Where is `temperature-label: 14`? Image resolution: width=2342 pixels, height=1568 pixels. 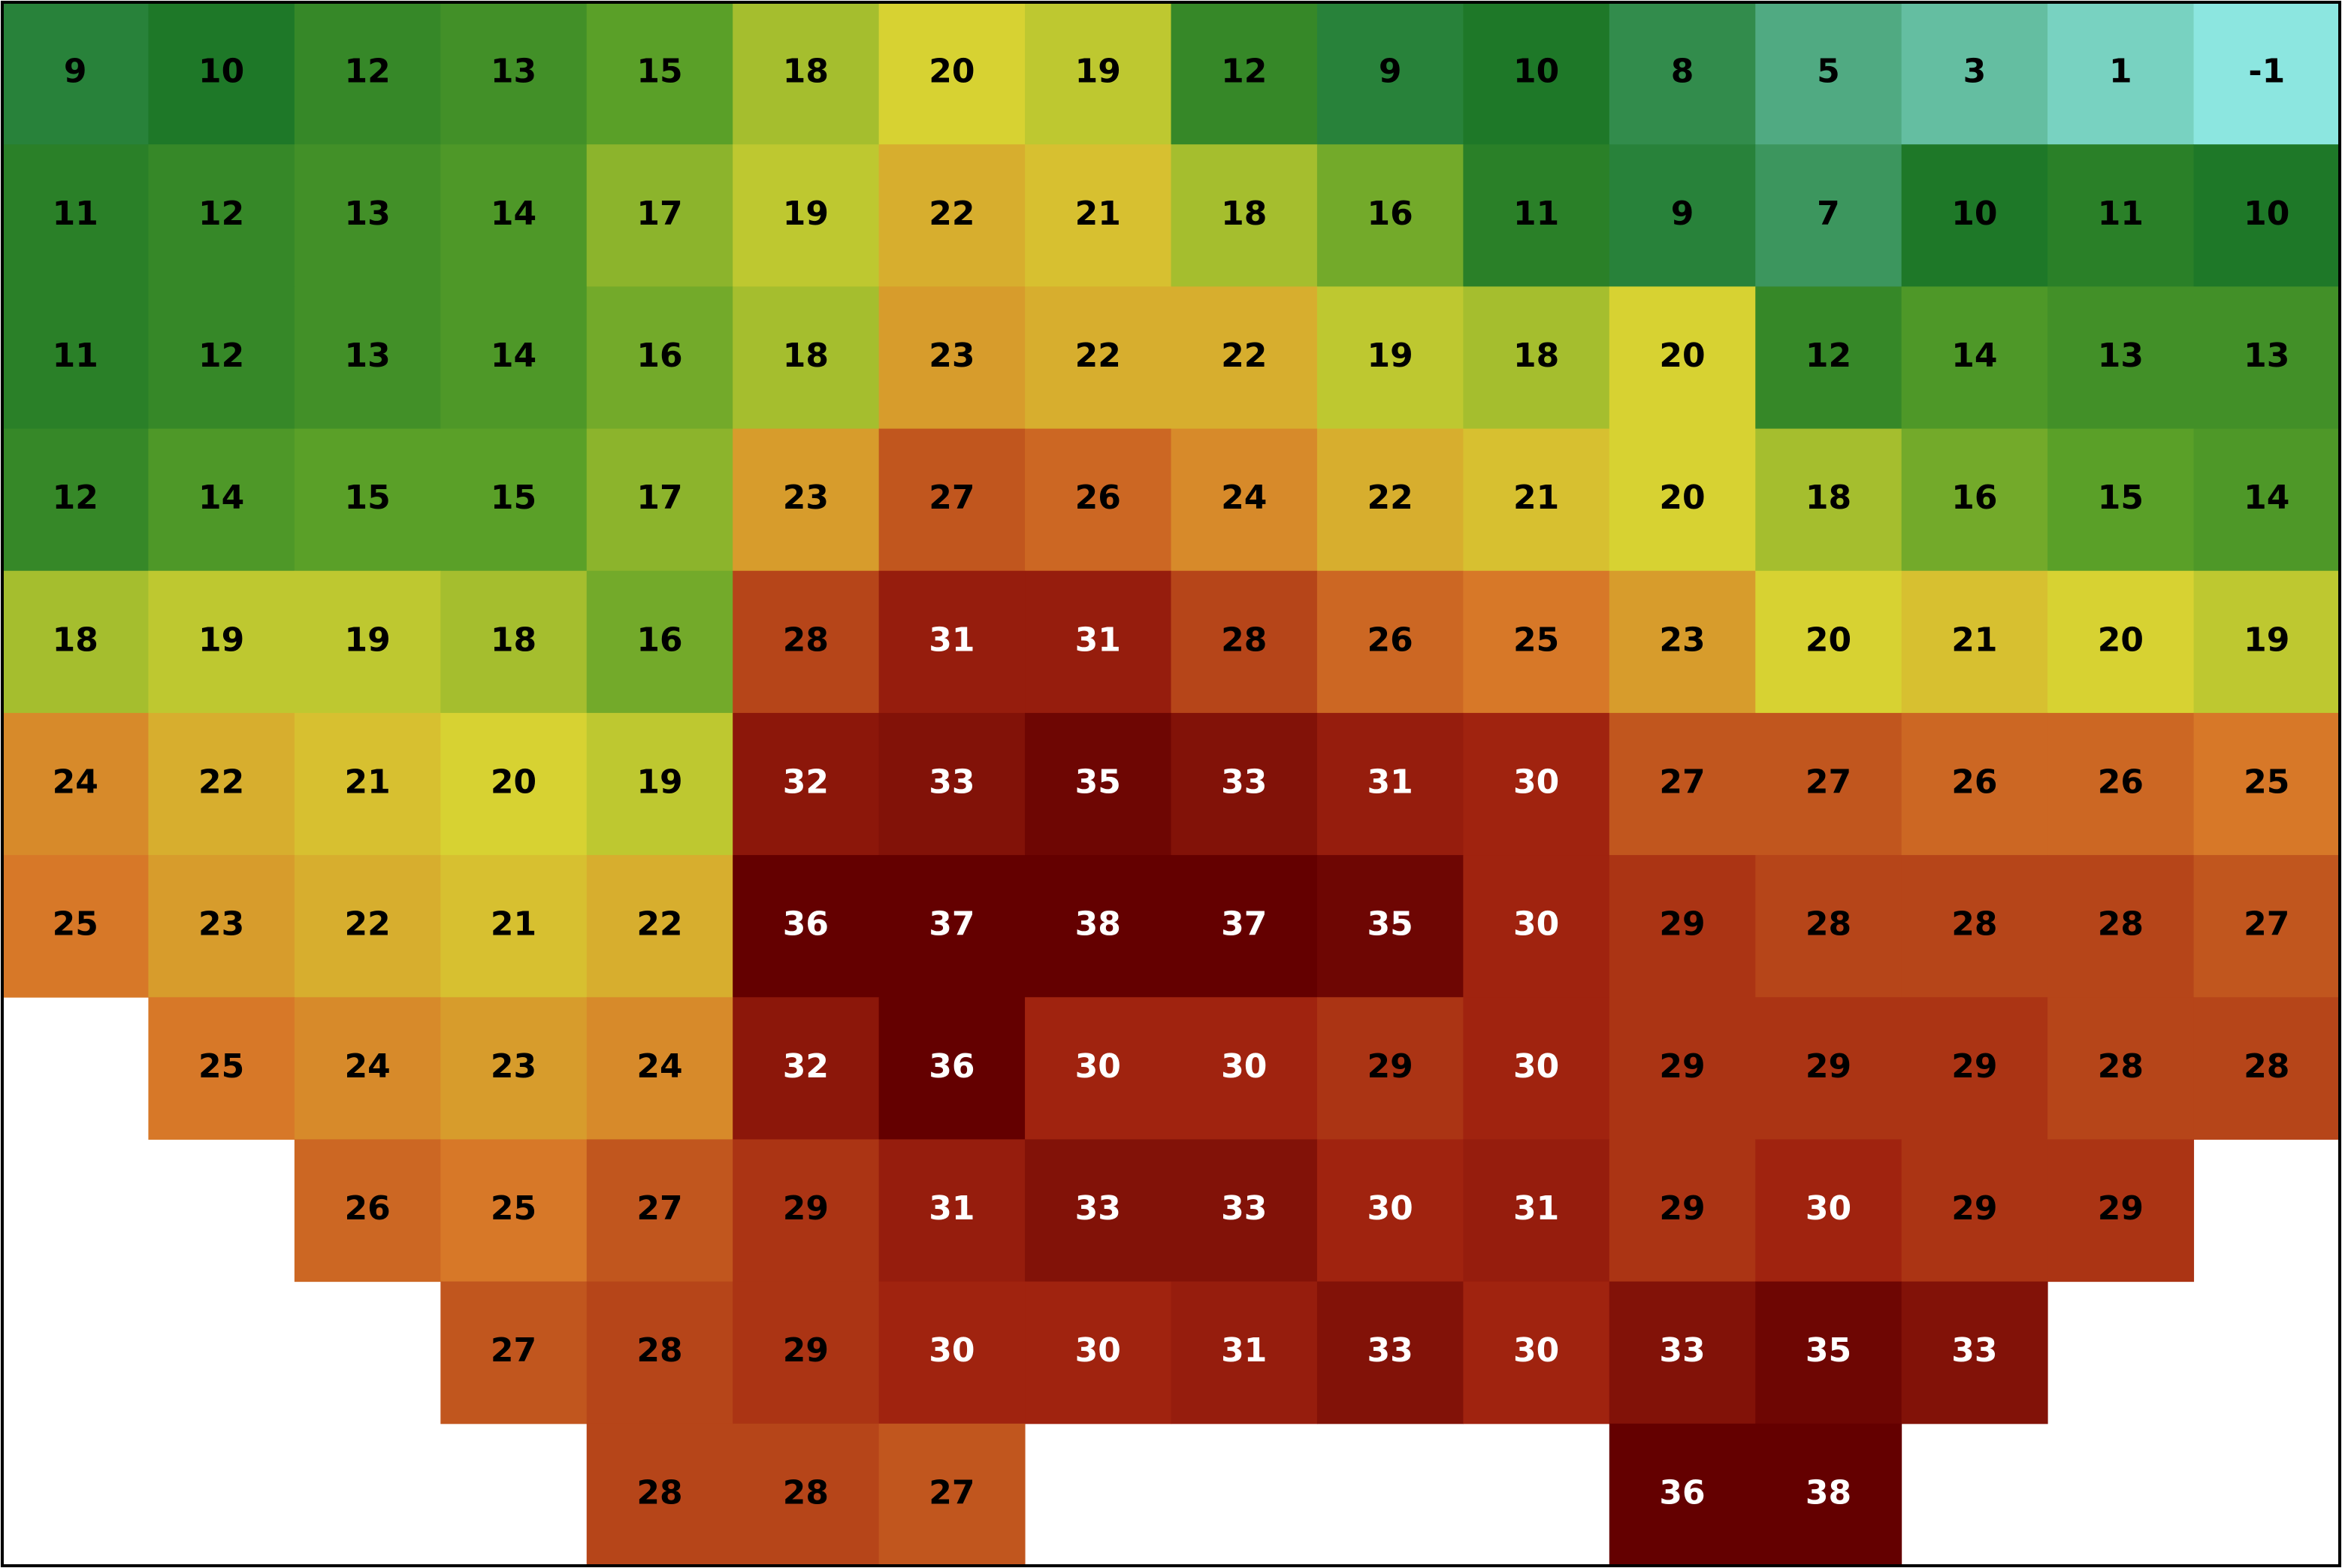
temperature-label: 14 is located at coordinates (2266, 498).